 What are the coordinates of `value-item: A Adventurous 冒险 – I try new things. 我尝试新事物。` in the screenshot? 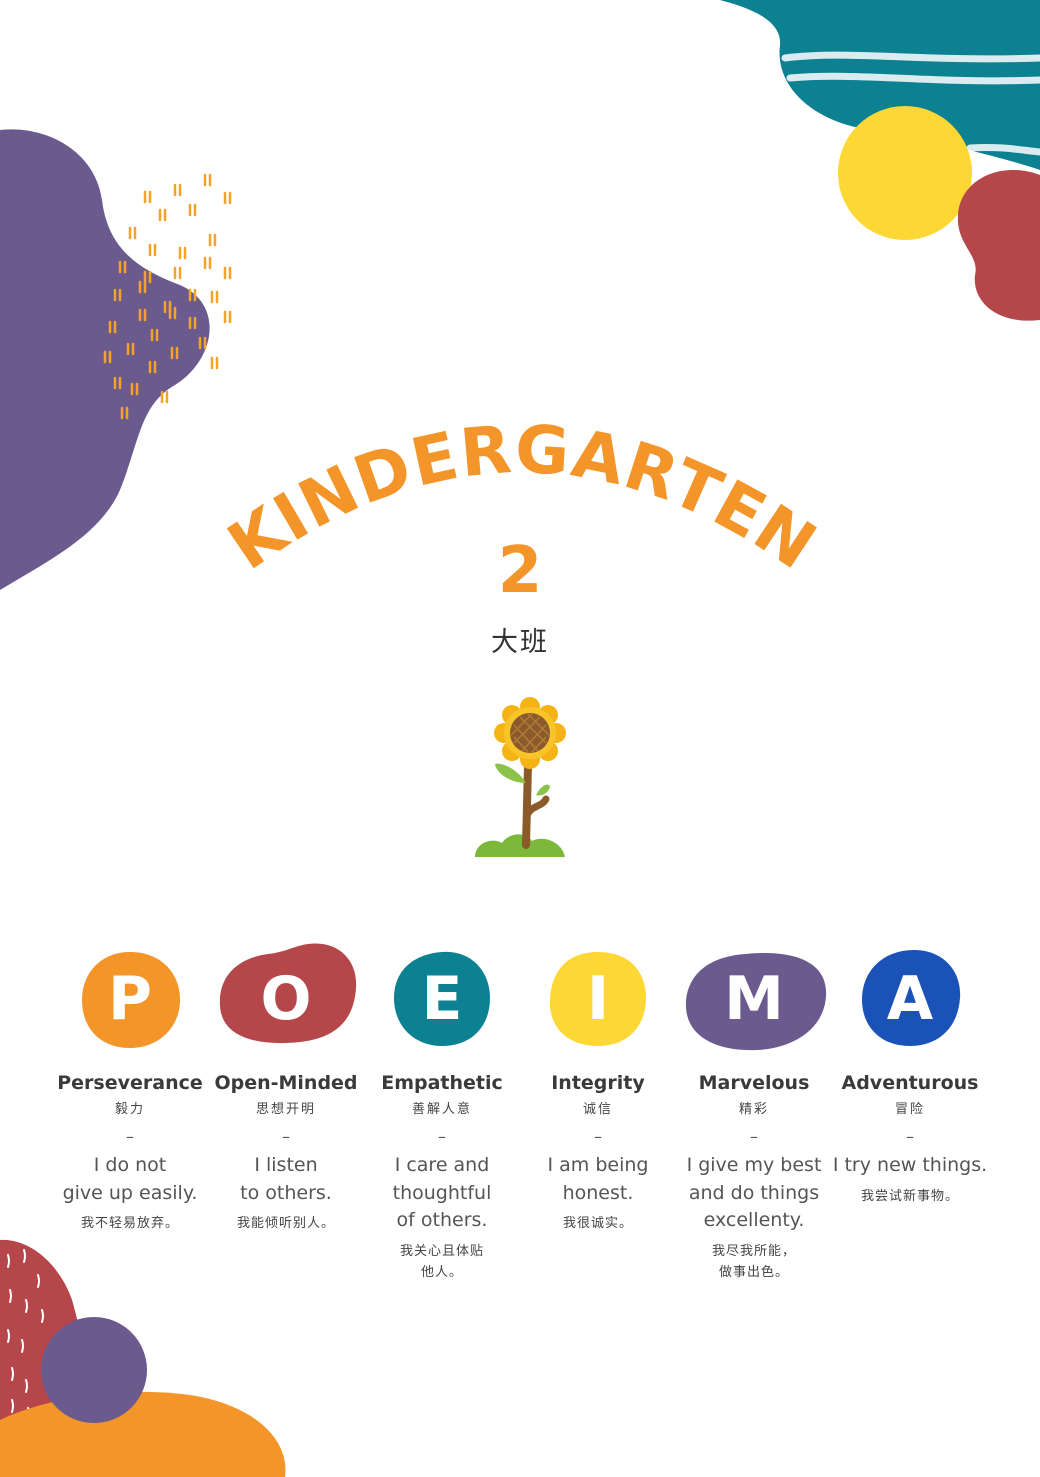 It's located at (910, 1073).